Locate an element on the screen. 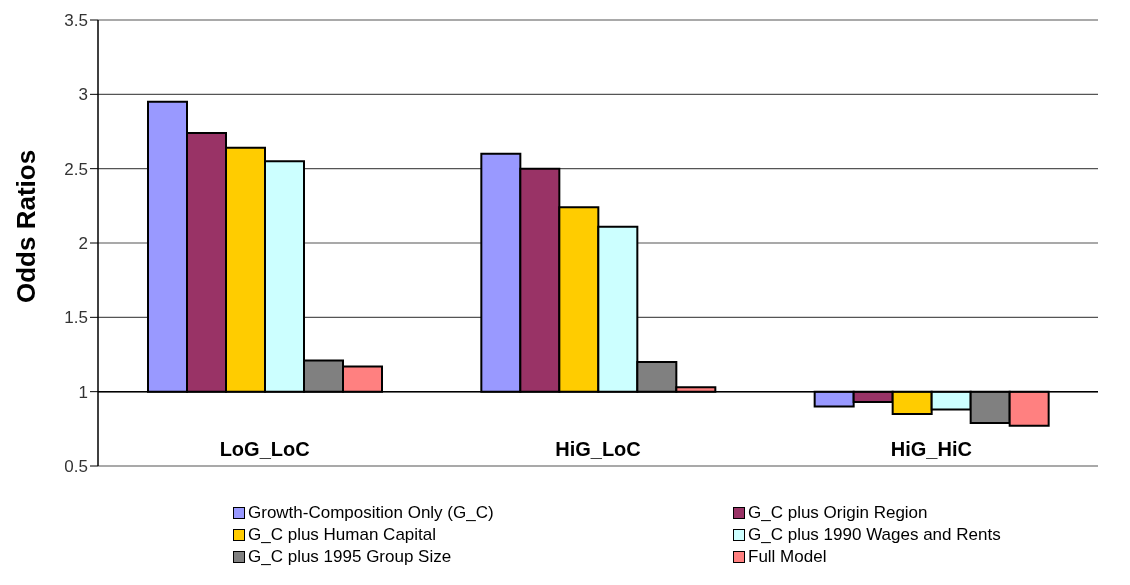  legend-label: Full Model is located at coordinates (787, 557).